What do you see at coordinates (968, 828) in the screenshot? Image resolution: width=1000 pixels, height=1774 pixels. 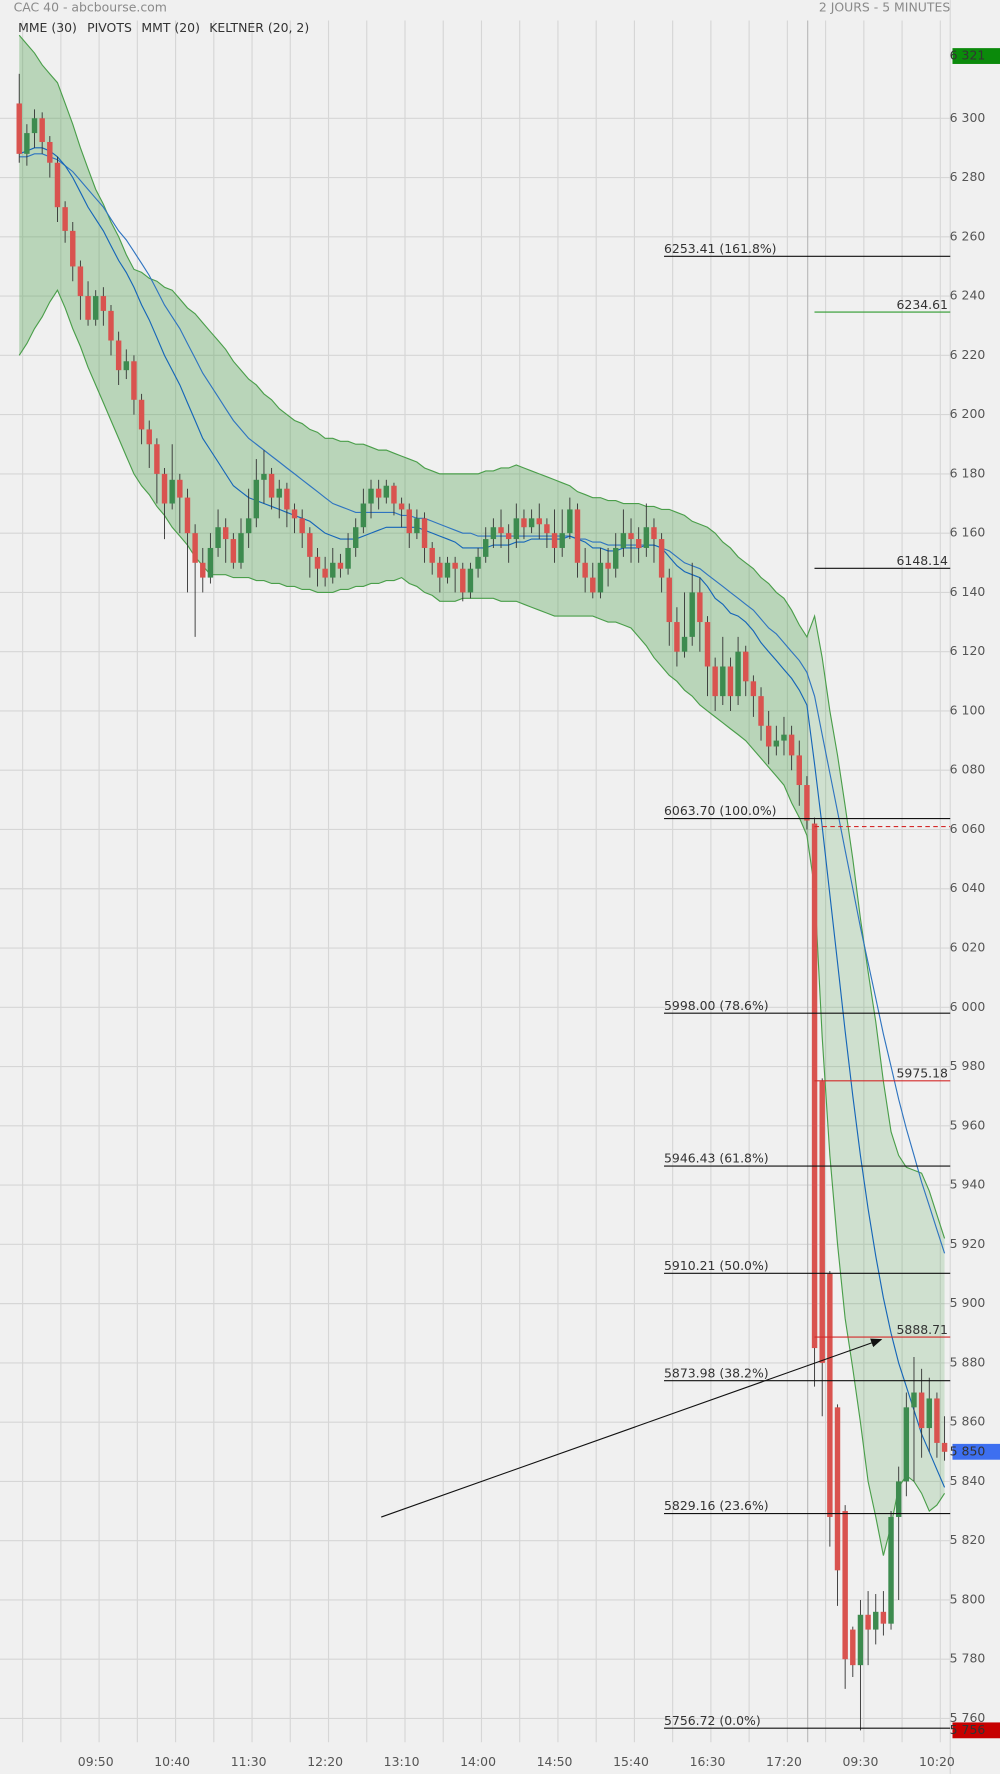 I see `y-tick-label: 6 060` at bounding box center [968, 828].